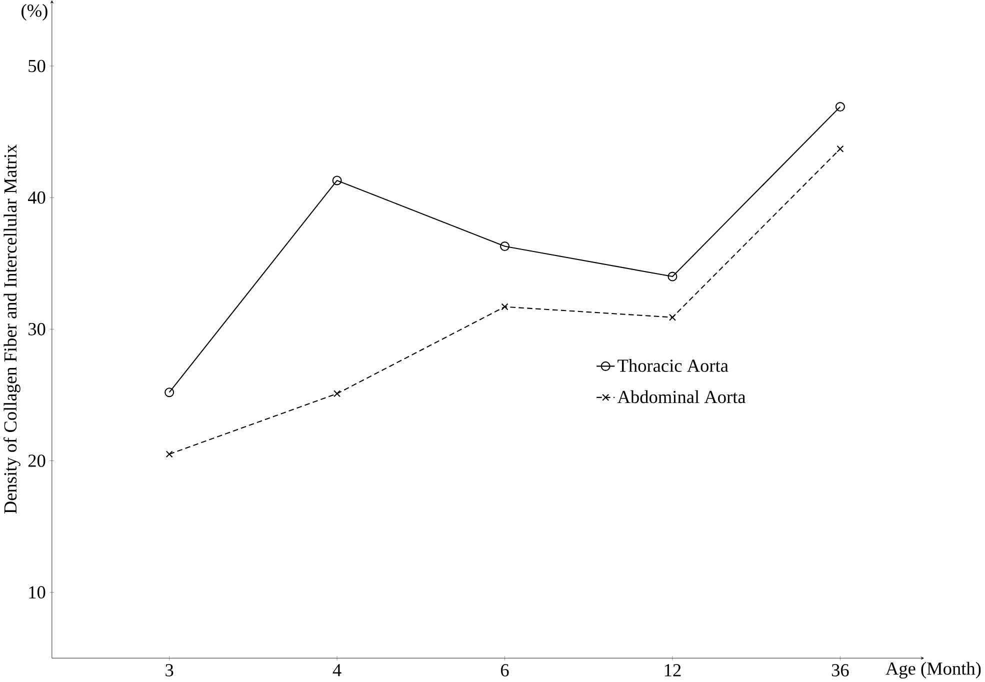 Image resolution: width=985 pixels, height=682 pixels. What do you see at coordinates (37, 329) in the screenshot?
I see `y-tick-label: 30` at bounding box center [37, 329].